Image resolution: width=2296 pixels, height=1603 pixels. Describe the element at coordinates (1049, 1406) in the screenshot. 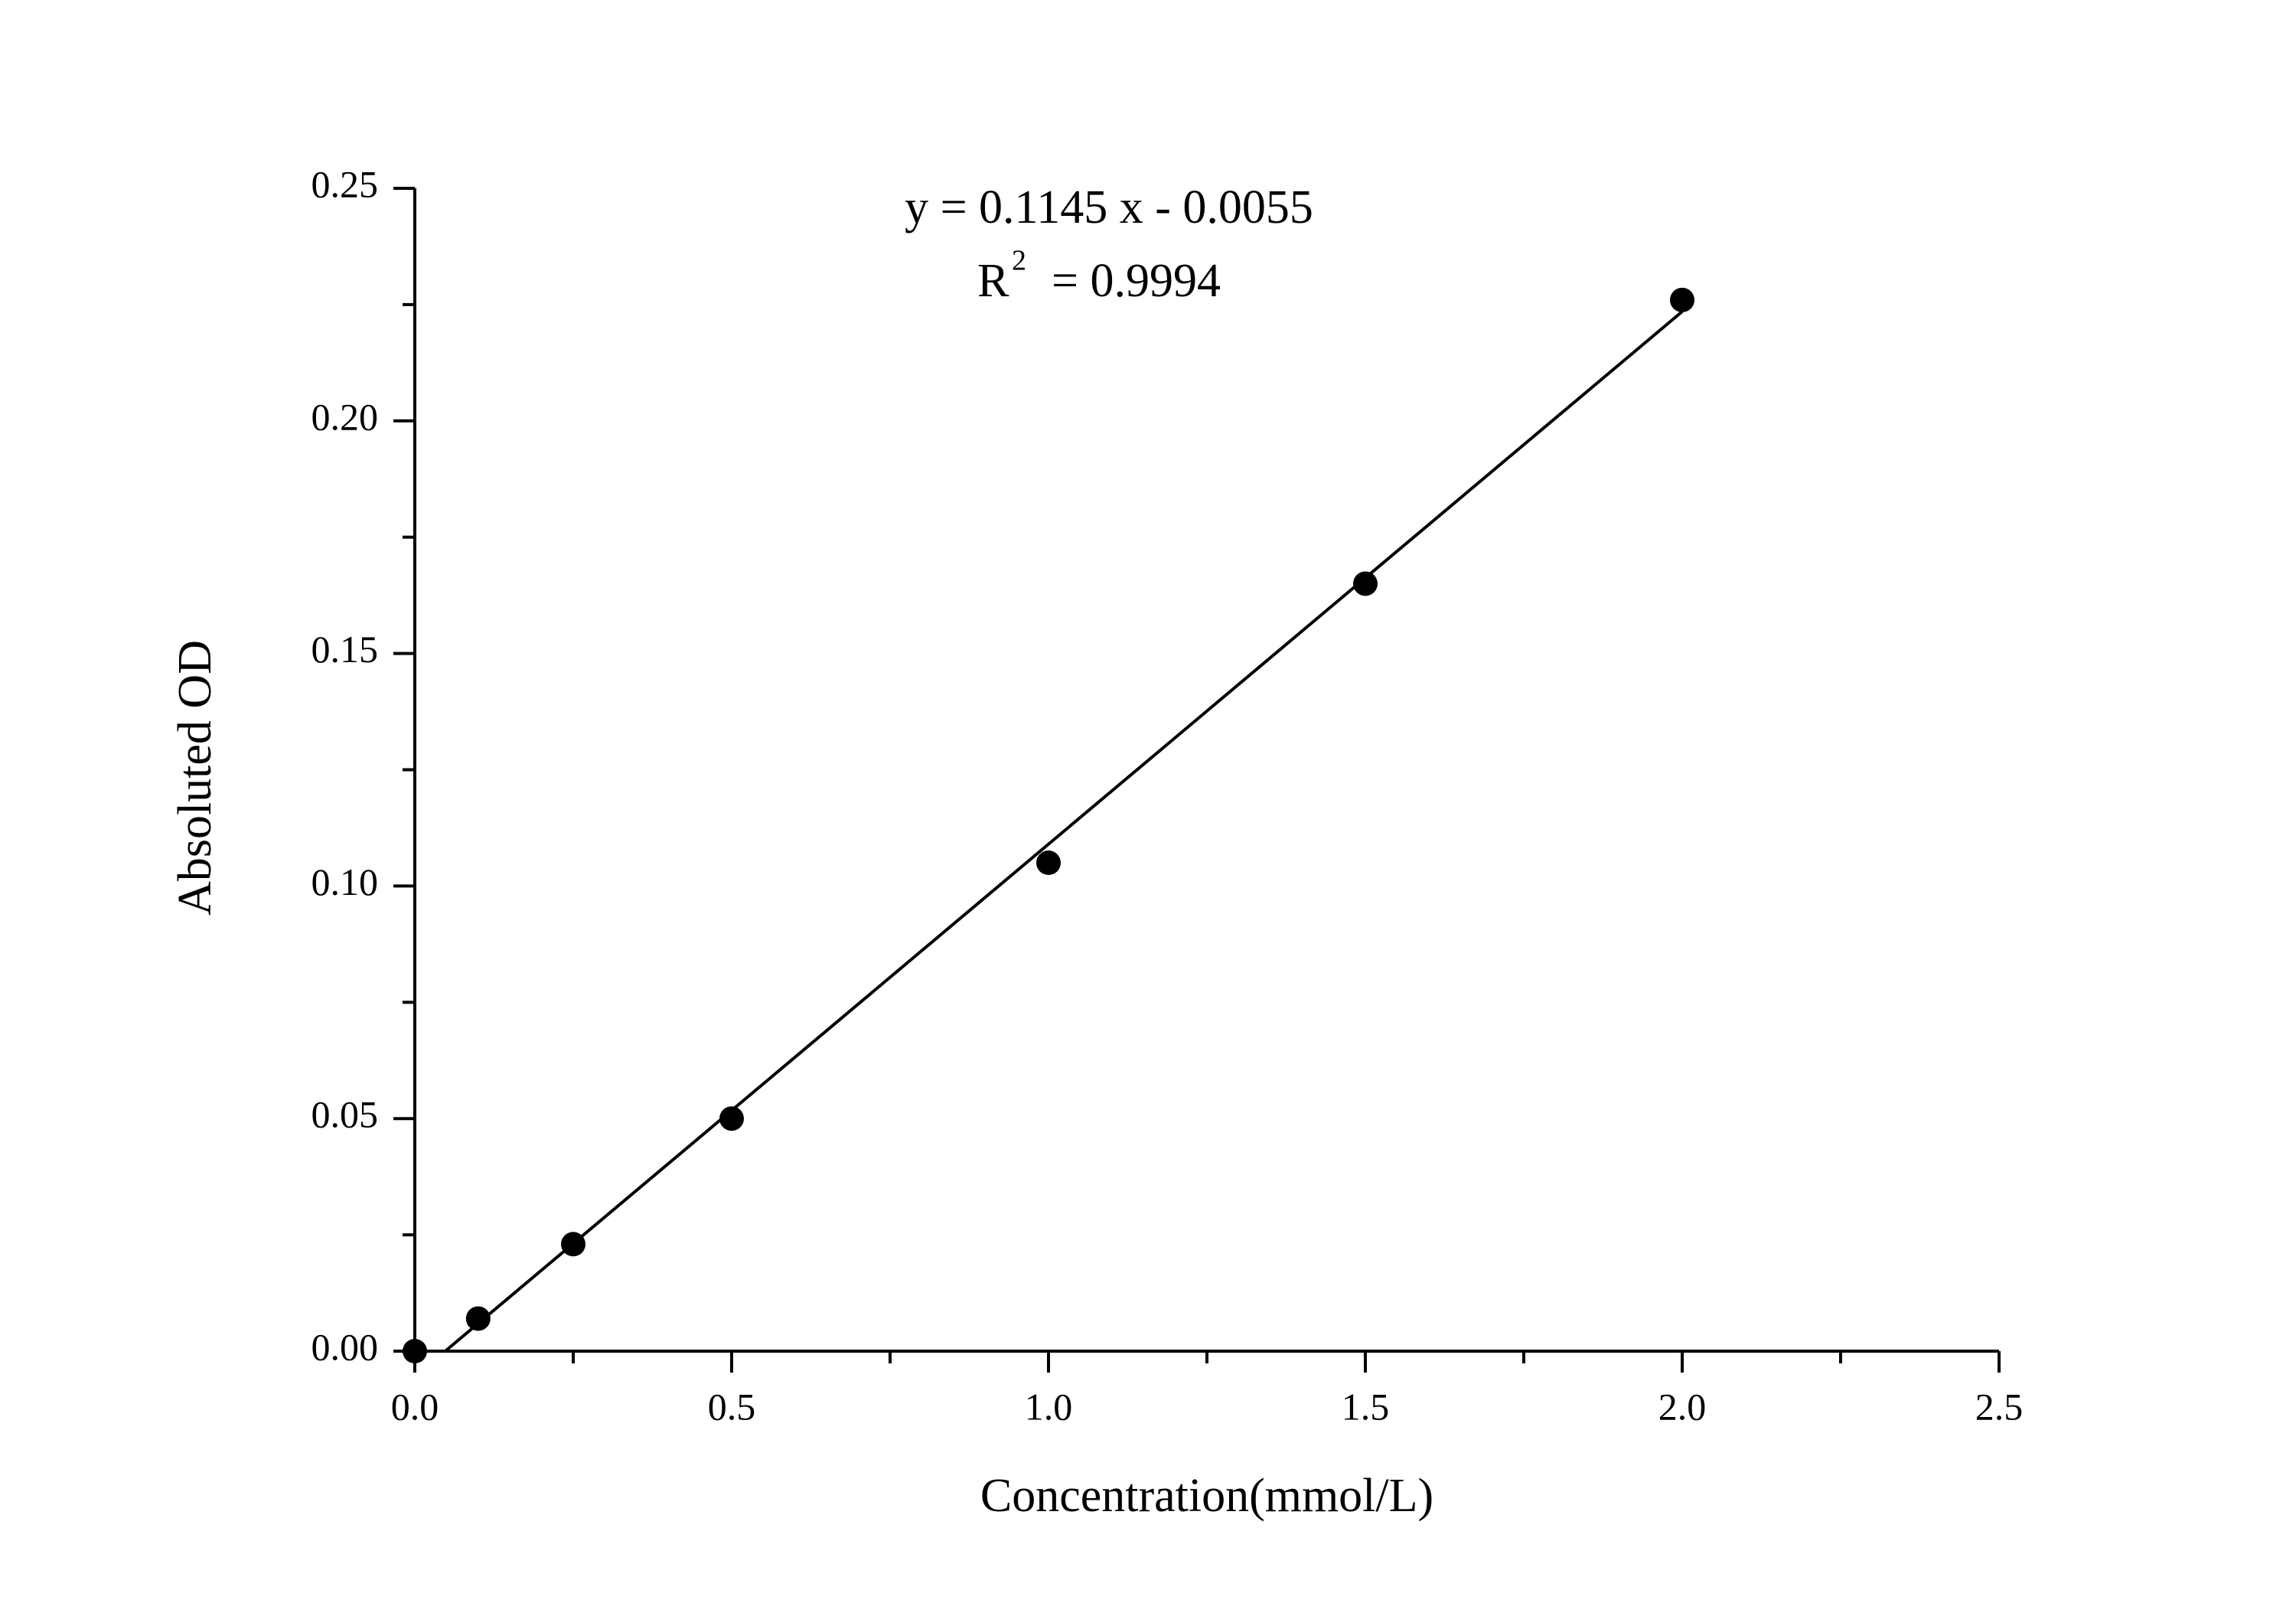

I see `x-tick-label: 1.0` at that location.